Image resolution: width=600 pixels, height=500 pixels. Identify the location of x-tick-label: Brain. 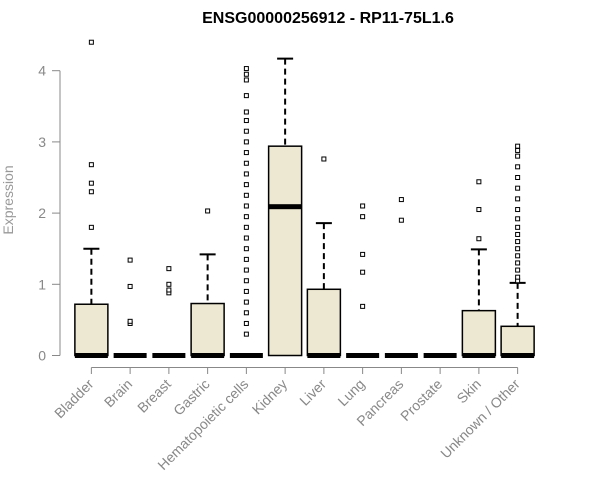
(118, 393).